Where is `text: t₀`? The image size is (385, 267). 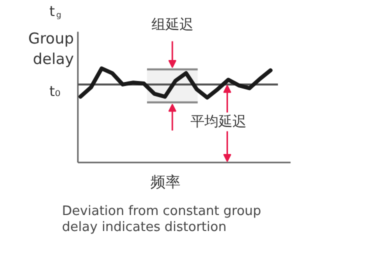 text: t₀ is located at coordinates (55, 92).